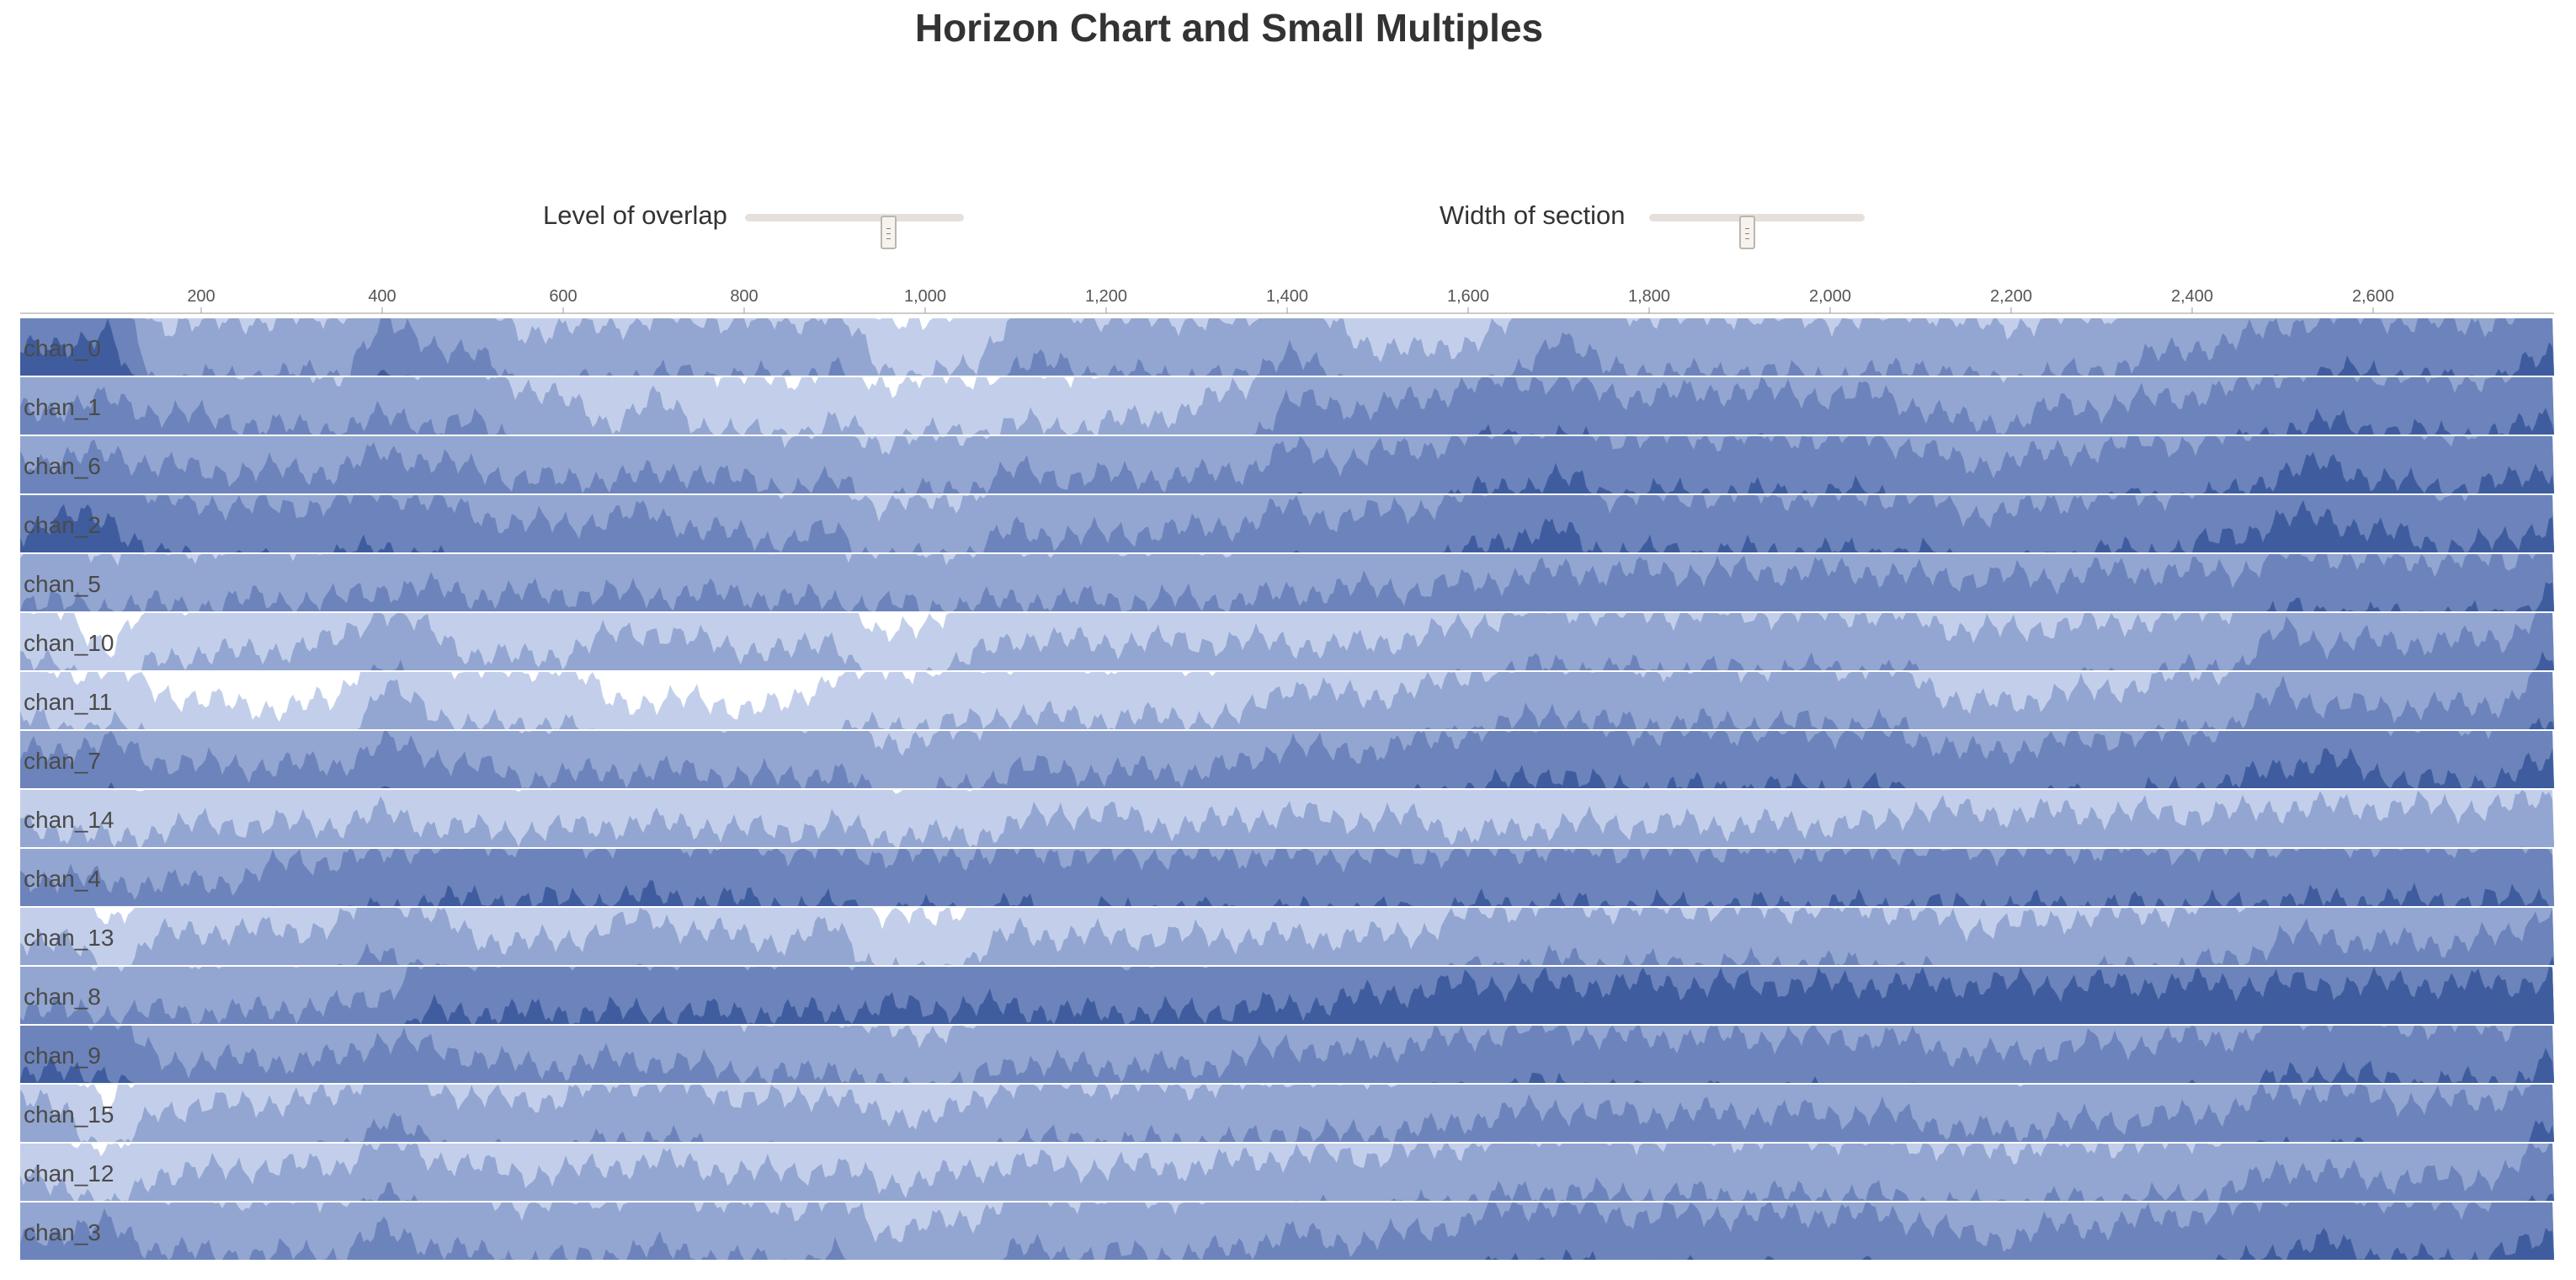 The width and height of the screenshot is (2576, 1280). Describe the element at coordinates (62, 466) in the screenshot. I see `row-label: chan_6` at that location.